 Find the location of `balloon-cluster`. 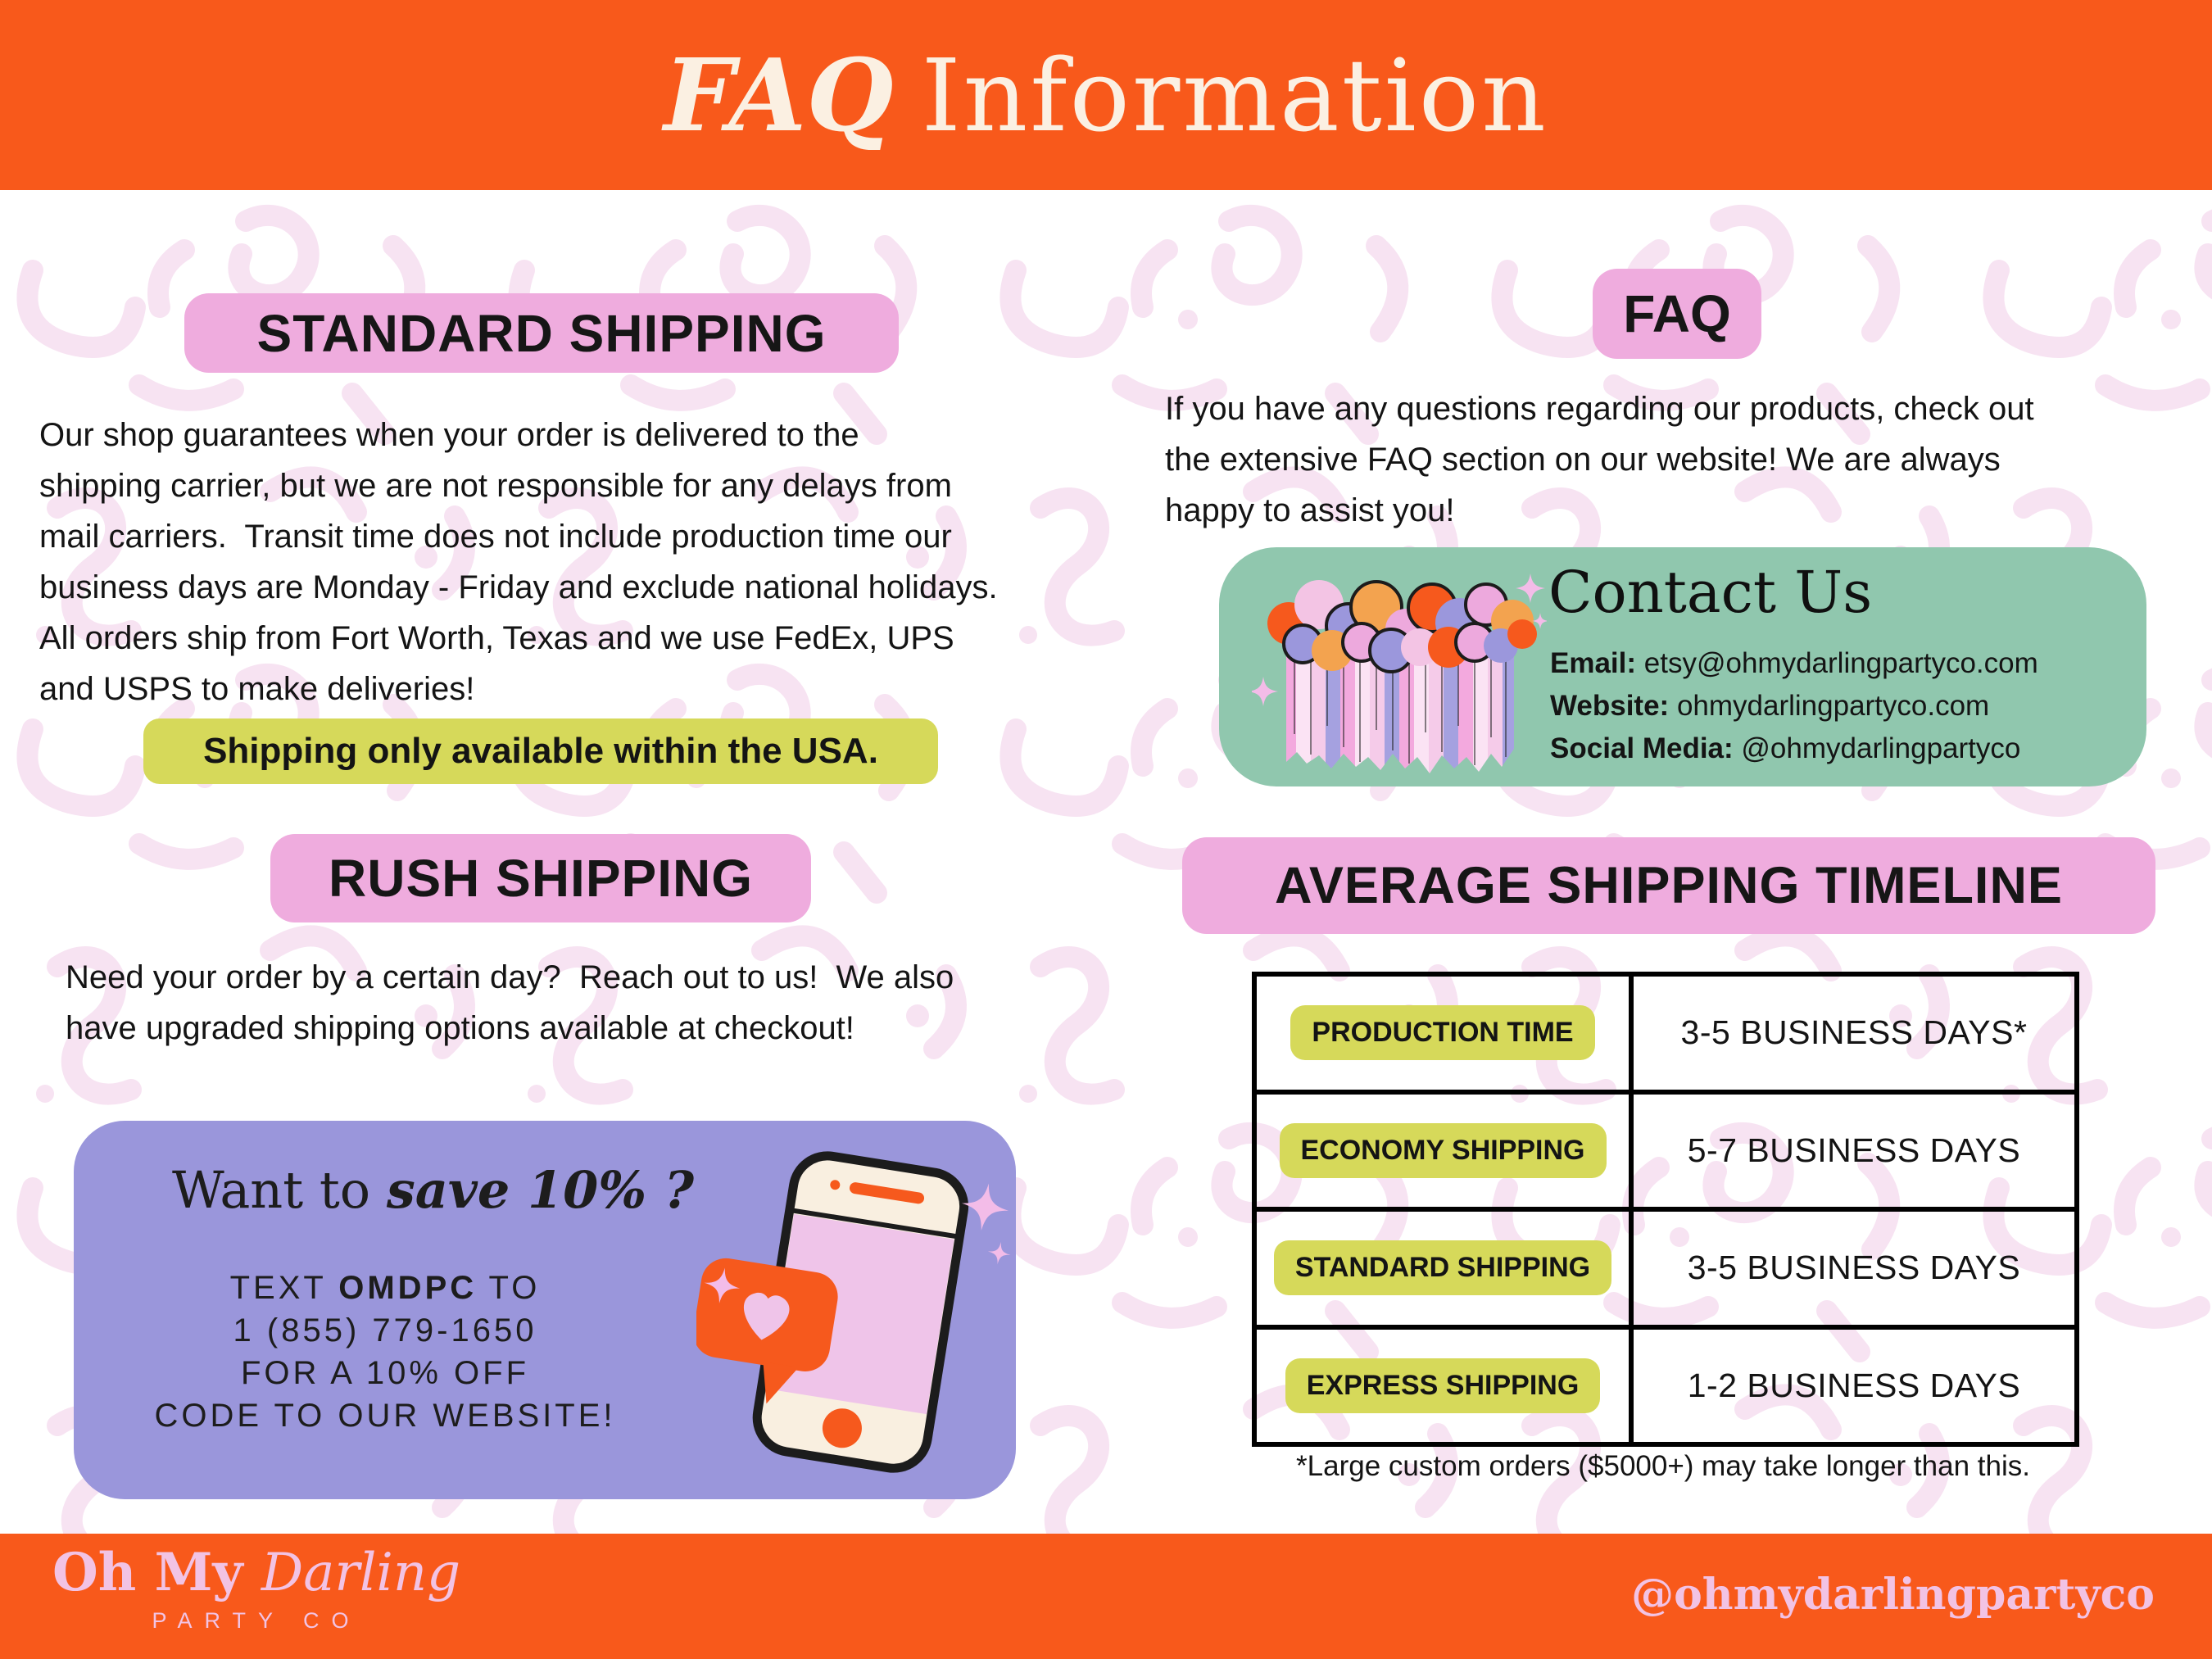

balloon-cluster is located at coordinates (1402, 626).